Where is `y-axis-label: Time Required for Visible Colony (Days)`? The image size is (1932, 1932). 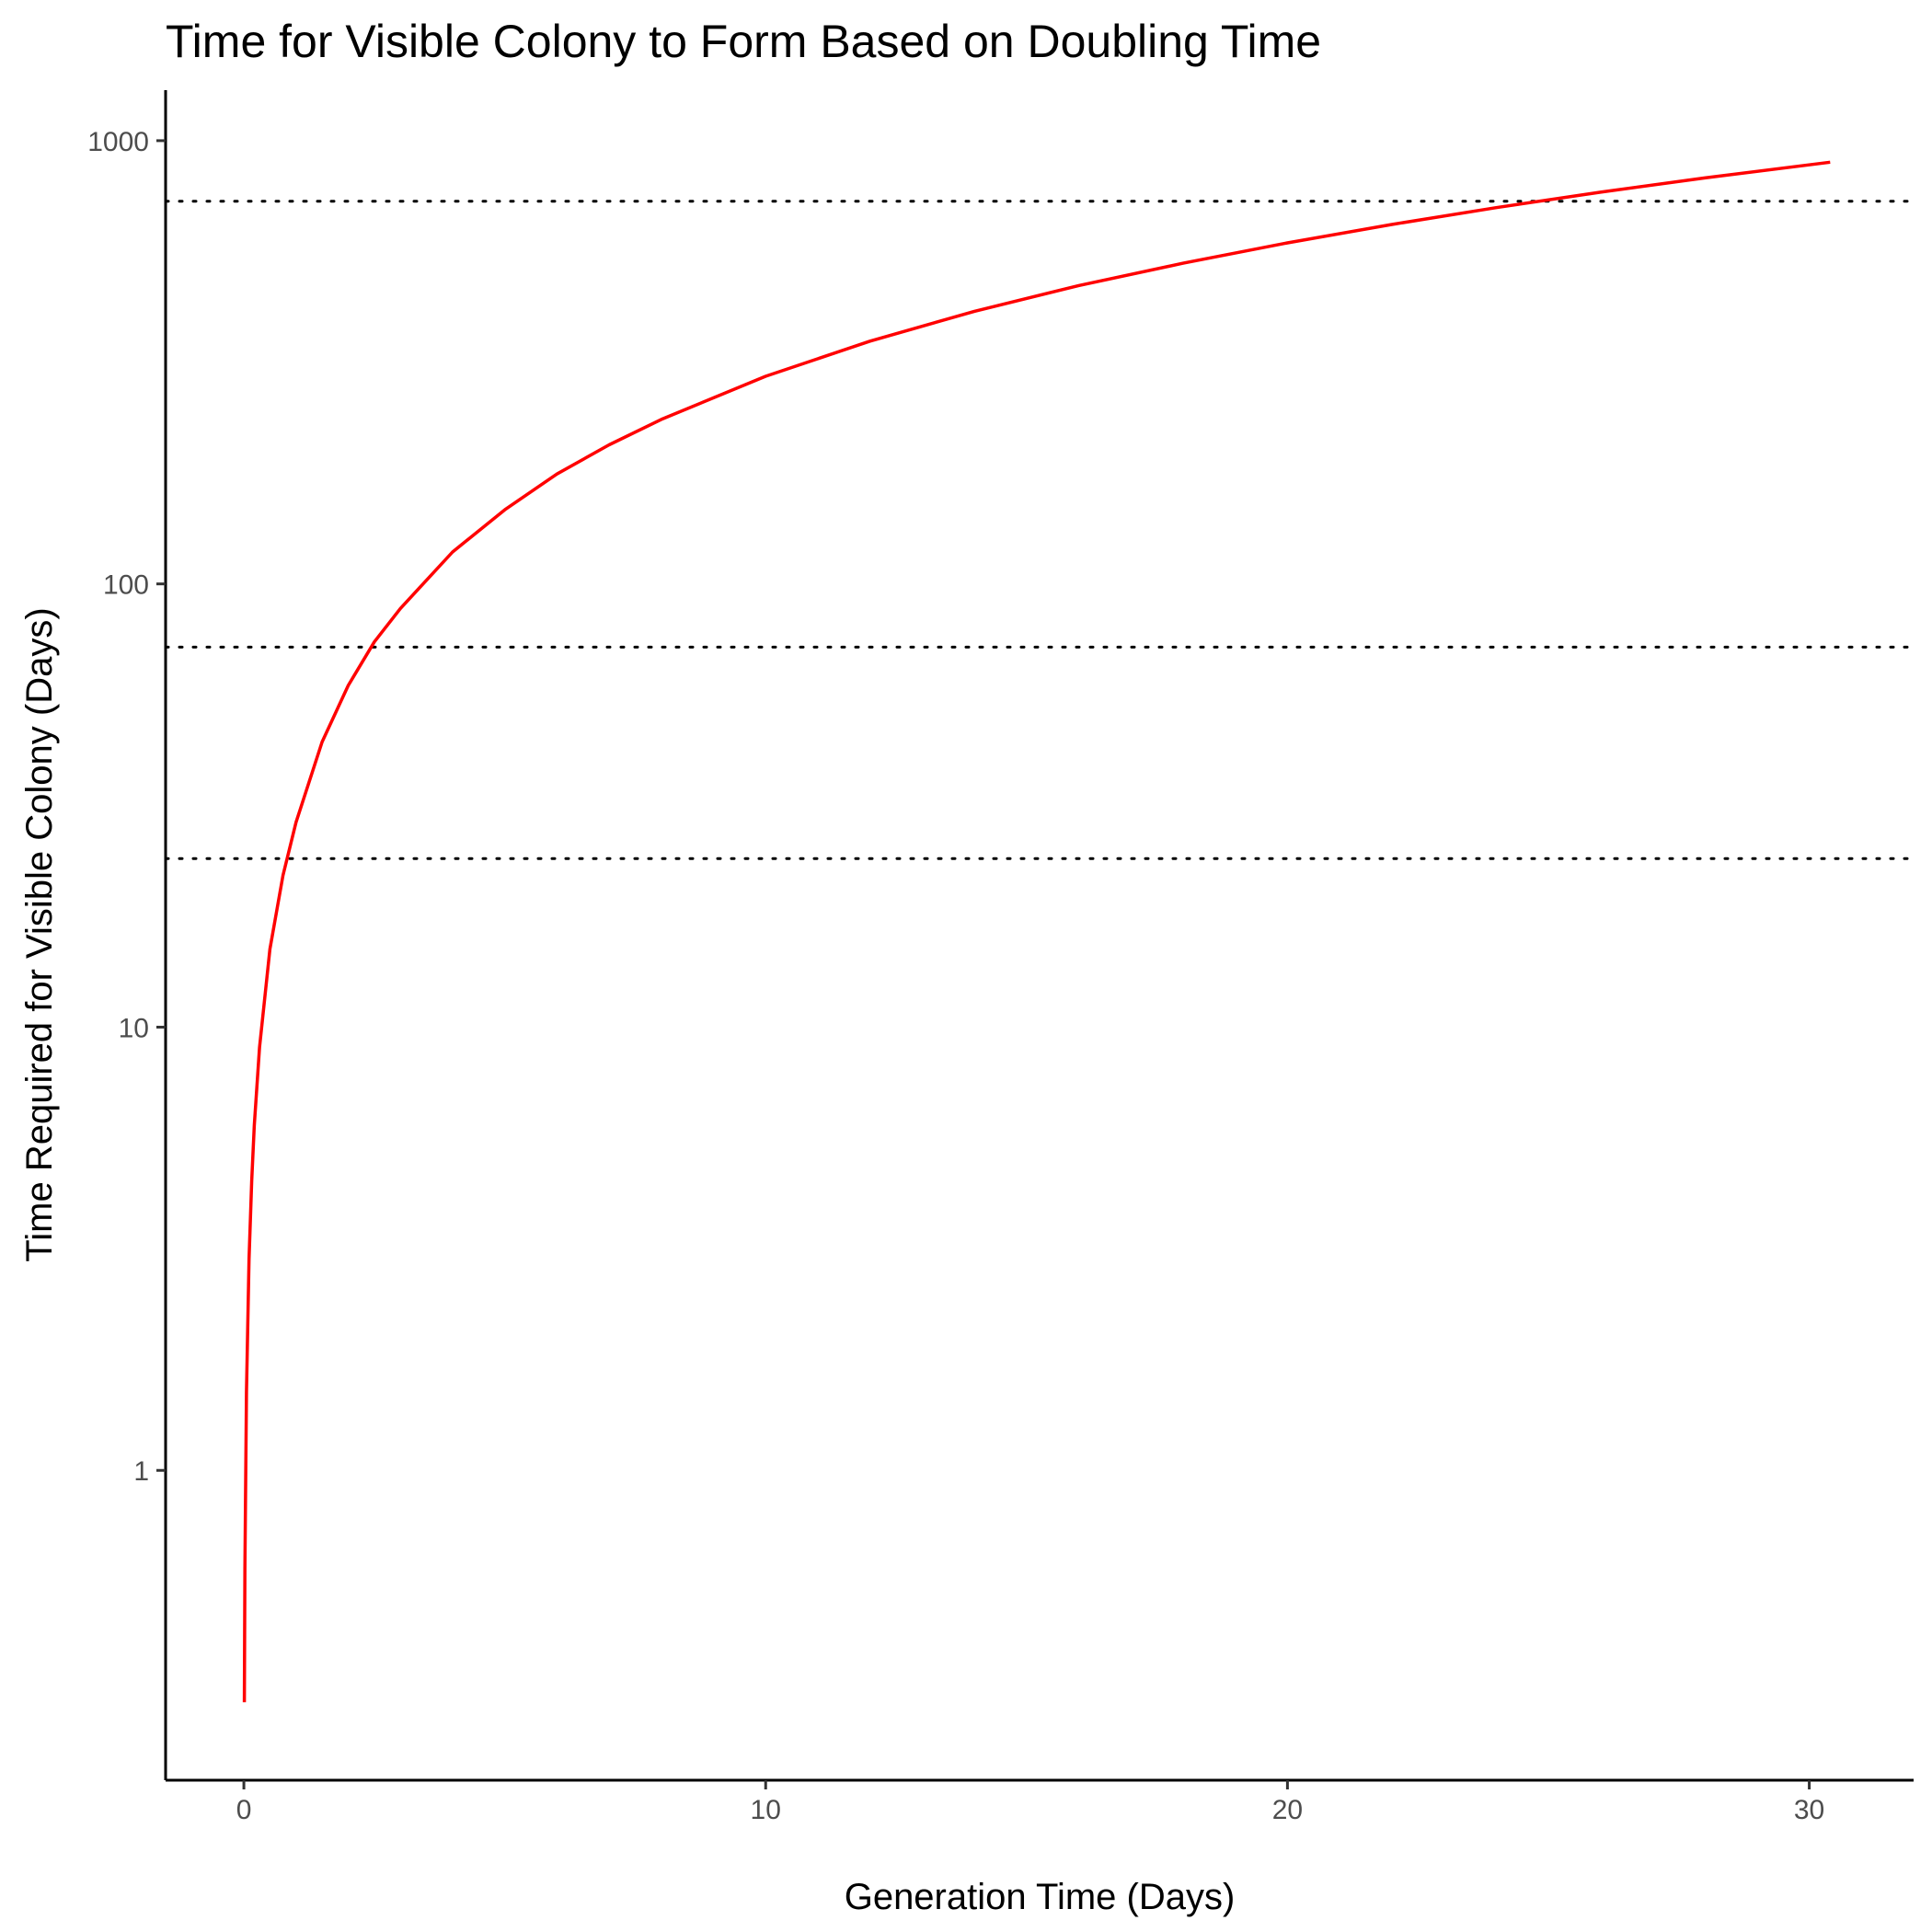 y-axis-label: Time Required for Visible Colony (Days) is located at coordinates (39, 934).